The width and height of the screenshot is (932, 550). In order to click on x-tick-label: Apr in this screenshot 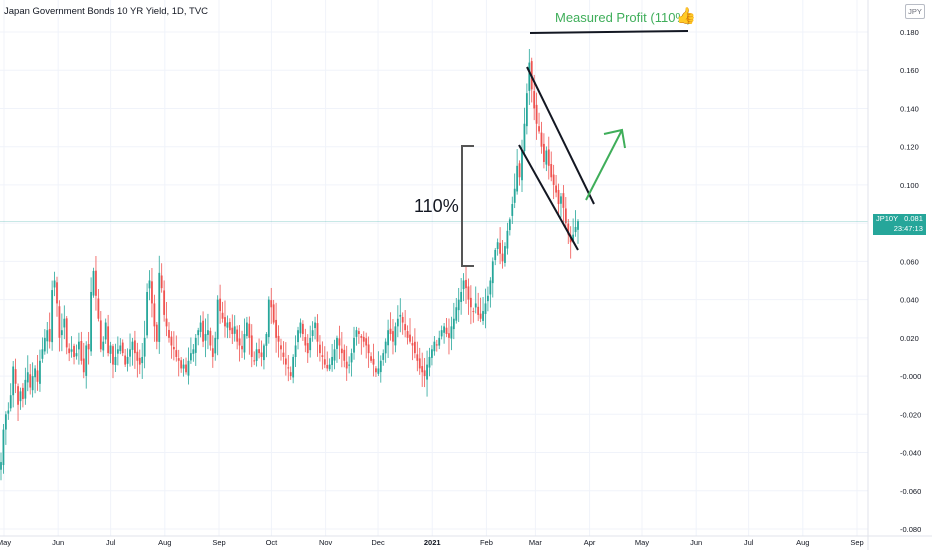, I will do `click(590, 542)`.